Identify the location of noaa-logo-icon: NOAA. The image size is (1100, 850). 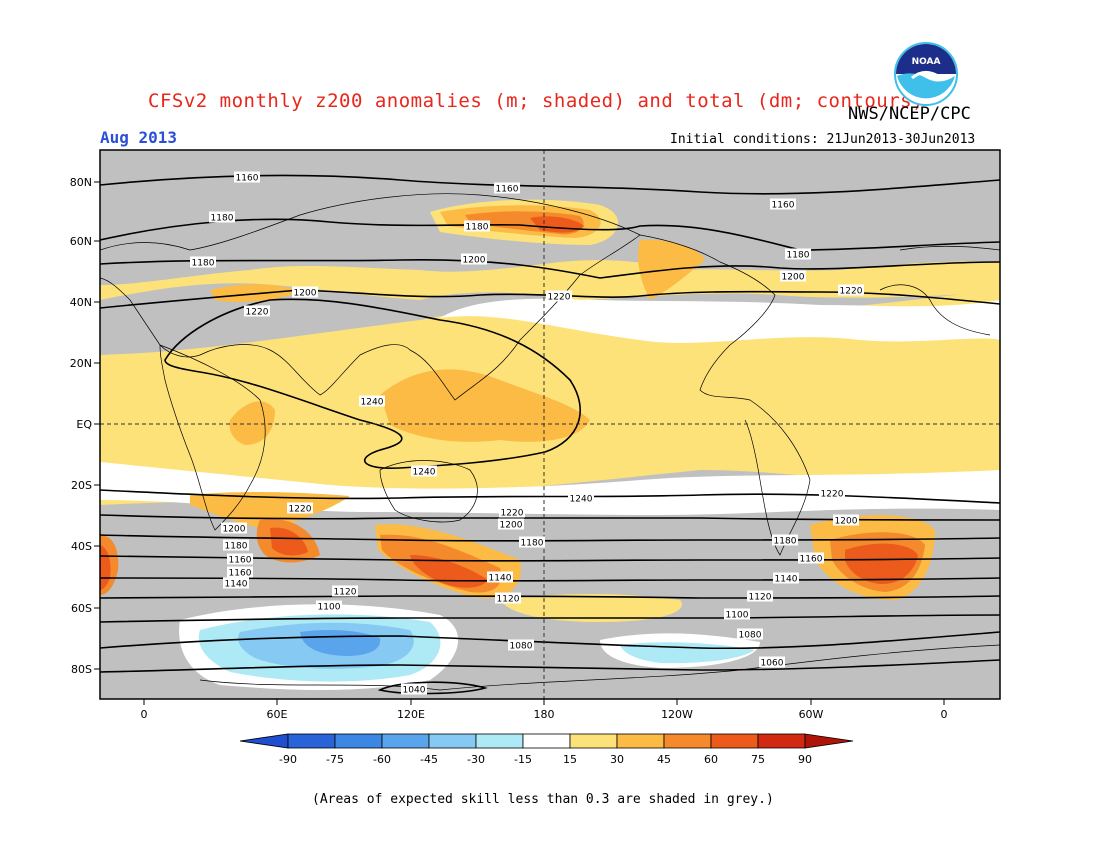
(926, 74).